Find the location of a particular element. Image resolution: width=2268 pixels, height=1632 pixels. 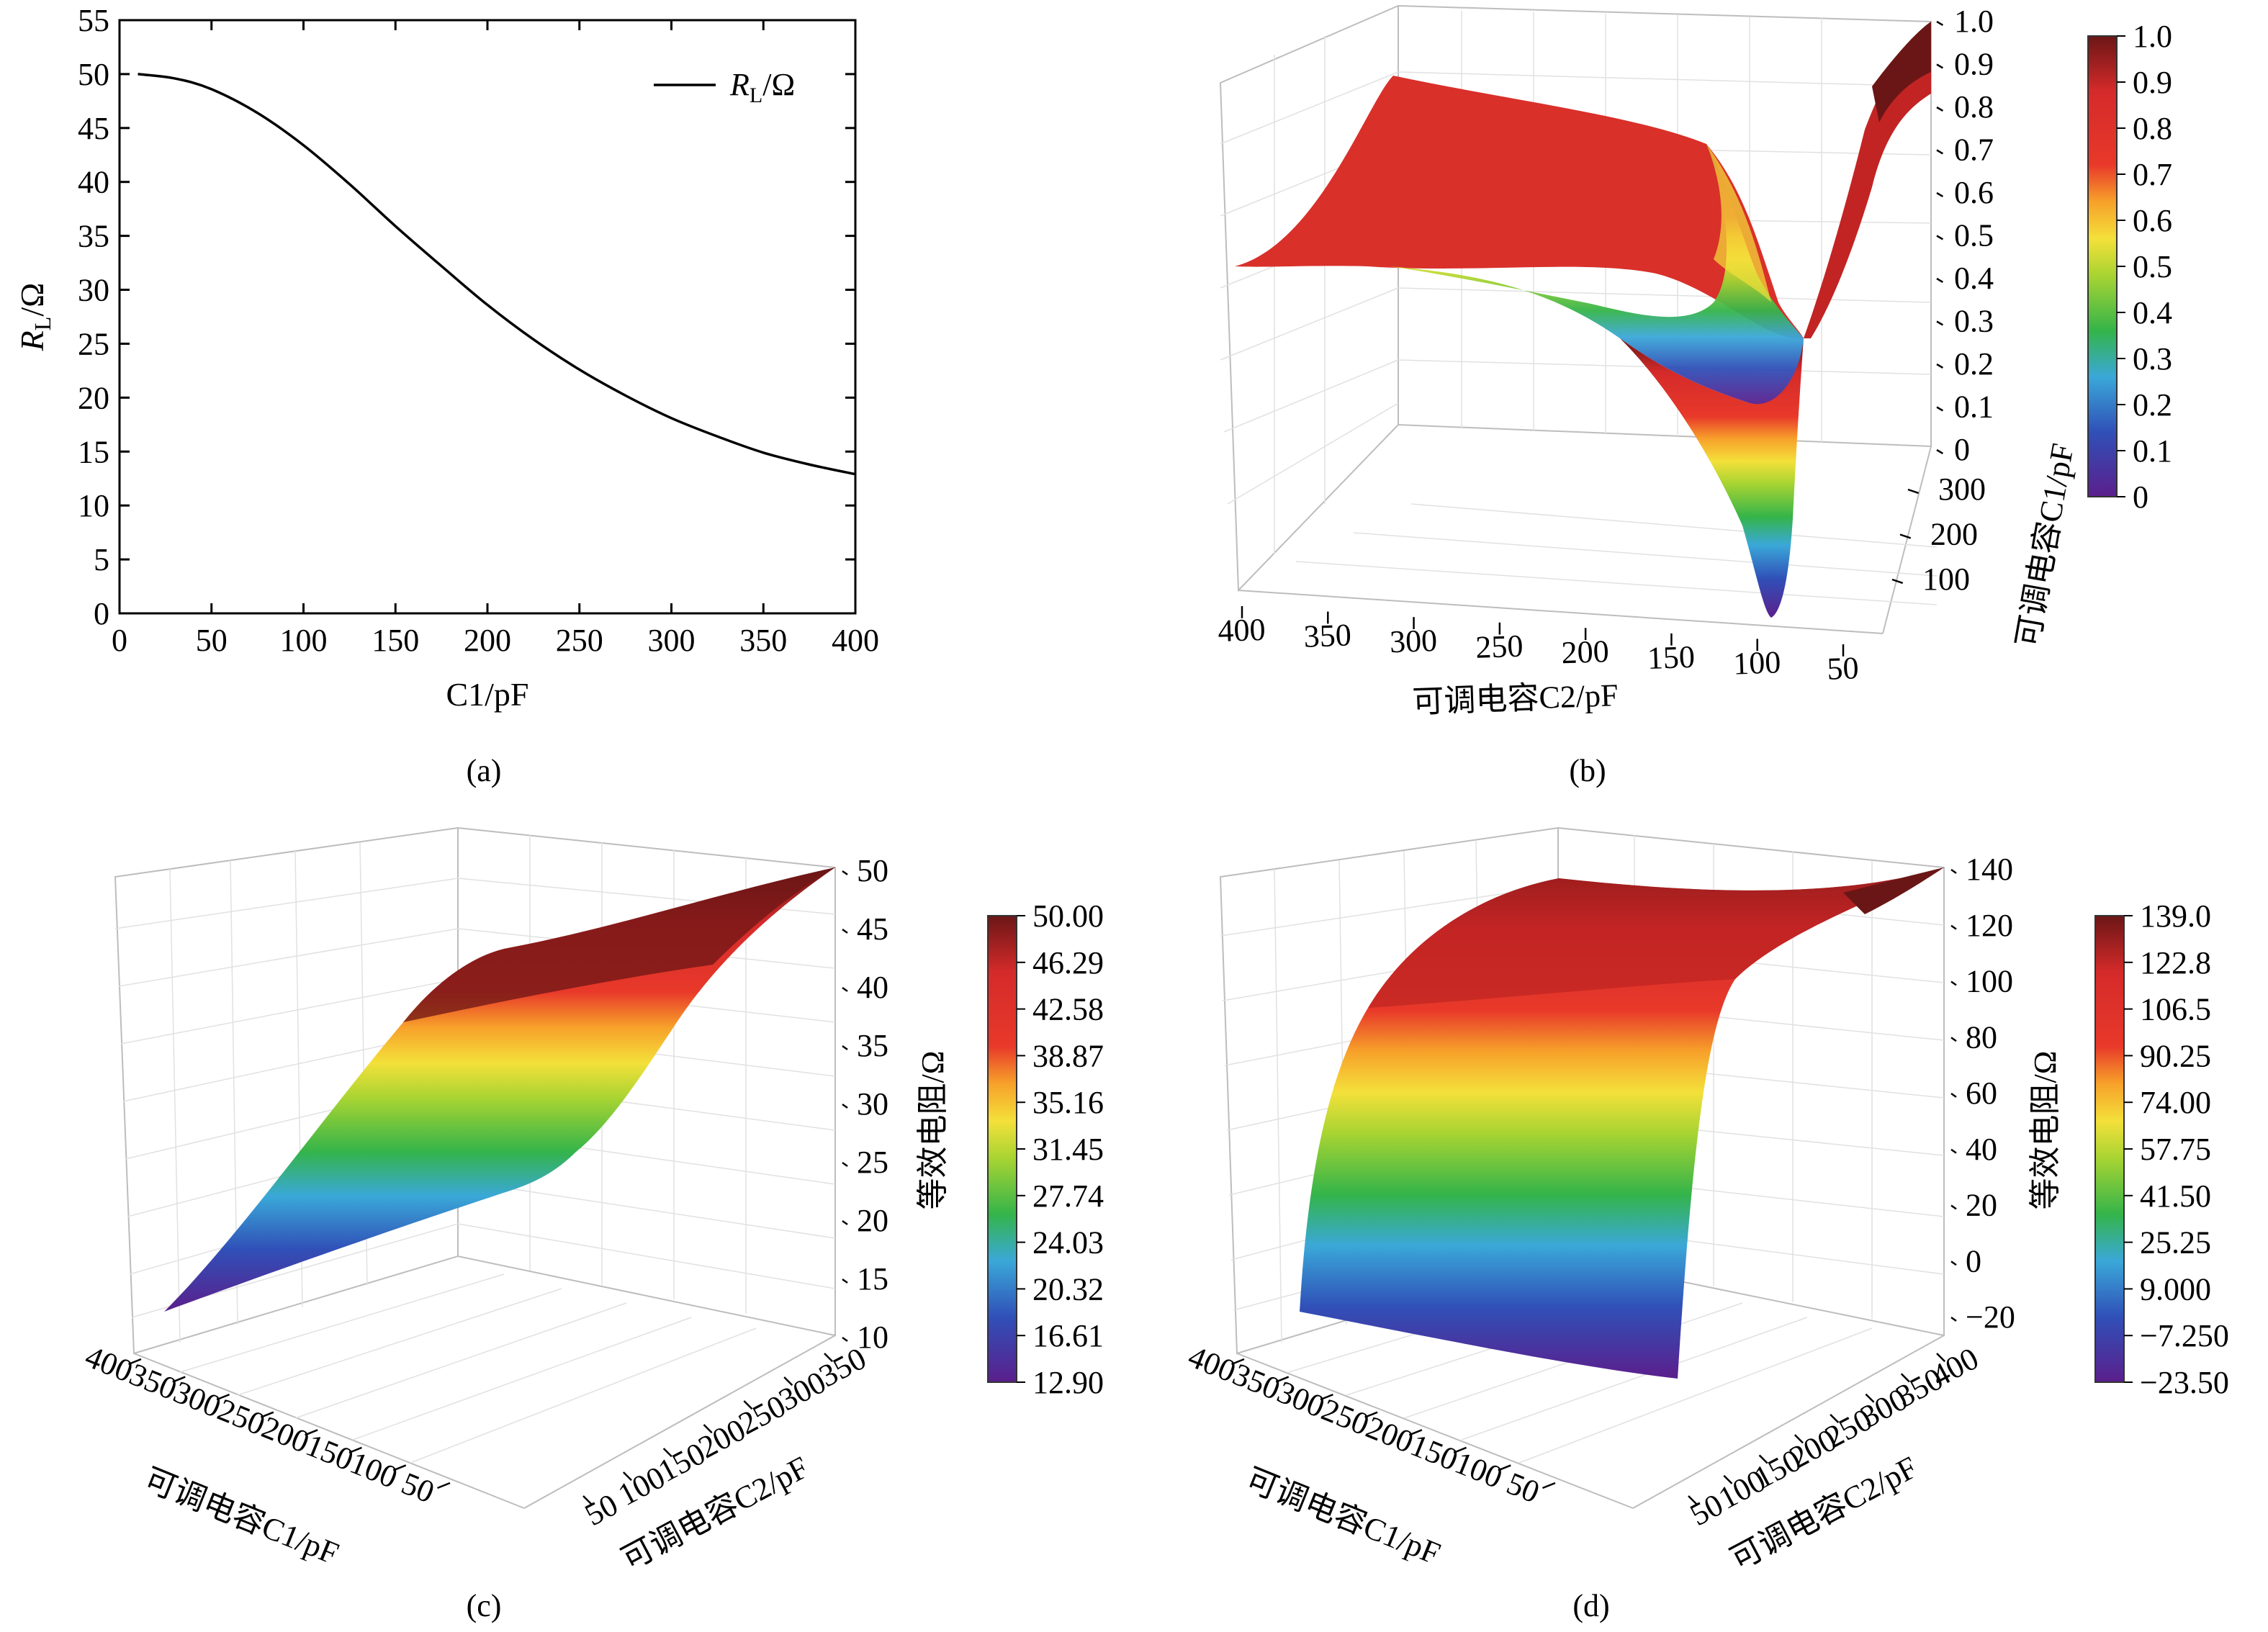

surface-c-top is located at coordinates (619, 945).